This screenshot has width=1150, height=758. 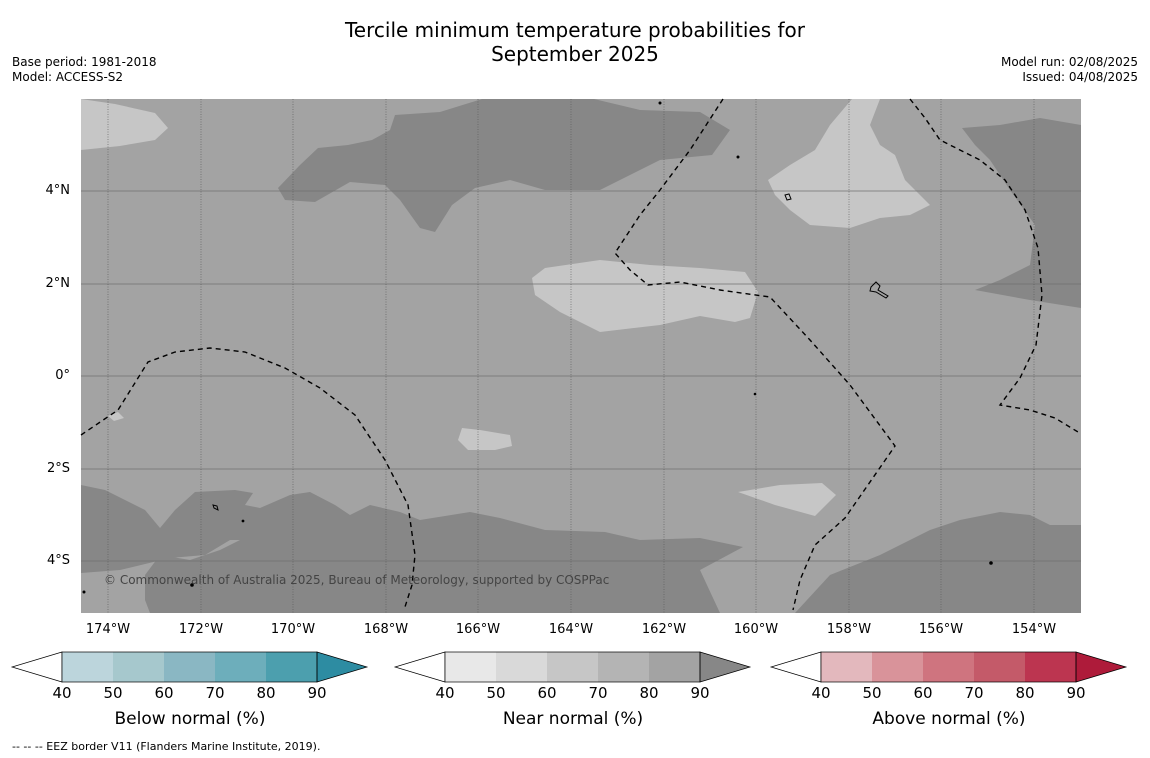 What do you see at coordinates (795, 667) in the screenshot?
I see `colorbar-above-min-arrow` at bounding box center [795, 667].